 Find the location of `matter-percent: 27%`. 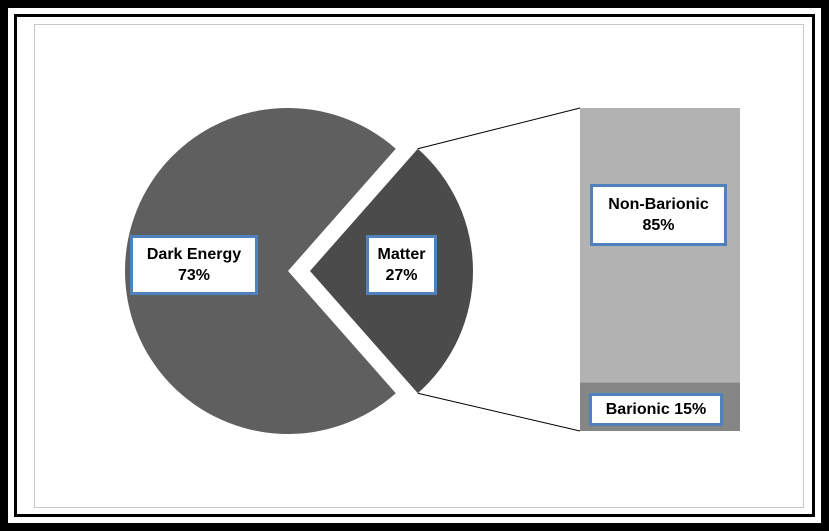

matter-percent: 27% is located at coordinates (401, 275).